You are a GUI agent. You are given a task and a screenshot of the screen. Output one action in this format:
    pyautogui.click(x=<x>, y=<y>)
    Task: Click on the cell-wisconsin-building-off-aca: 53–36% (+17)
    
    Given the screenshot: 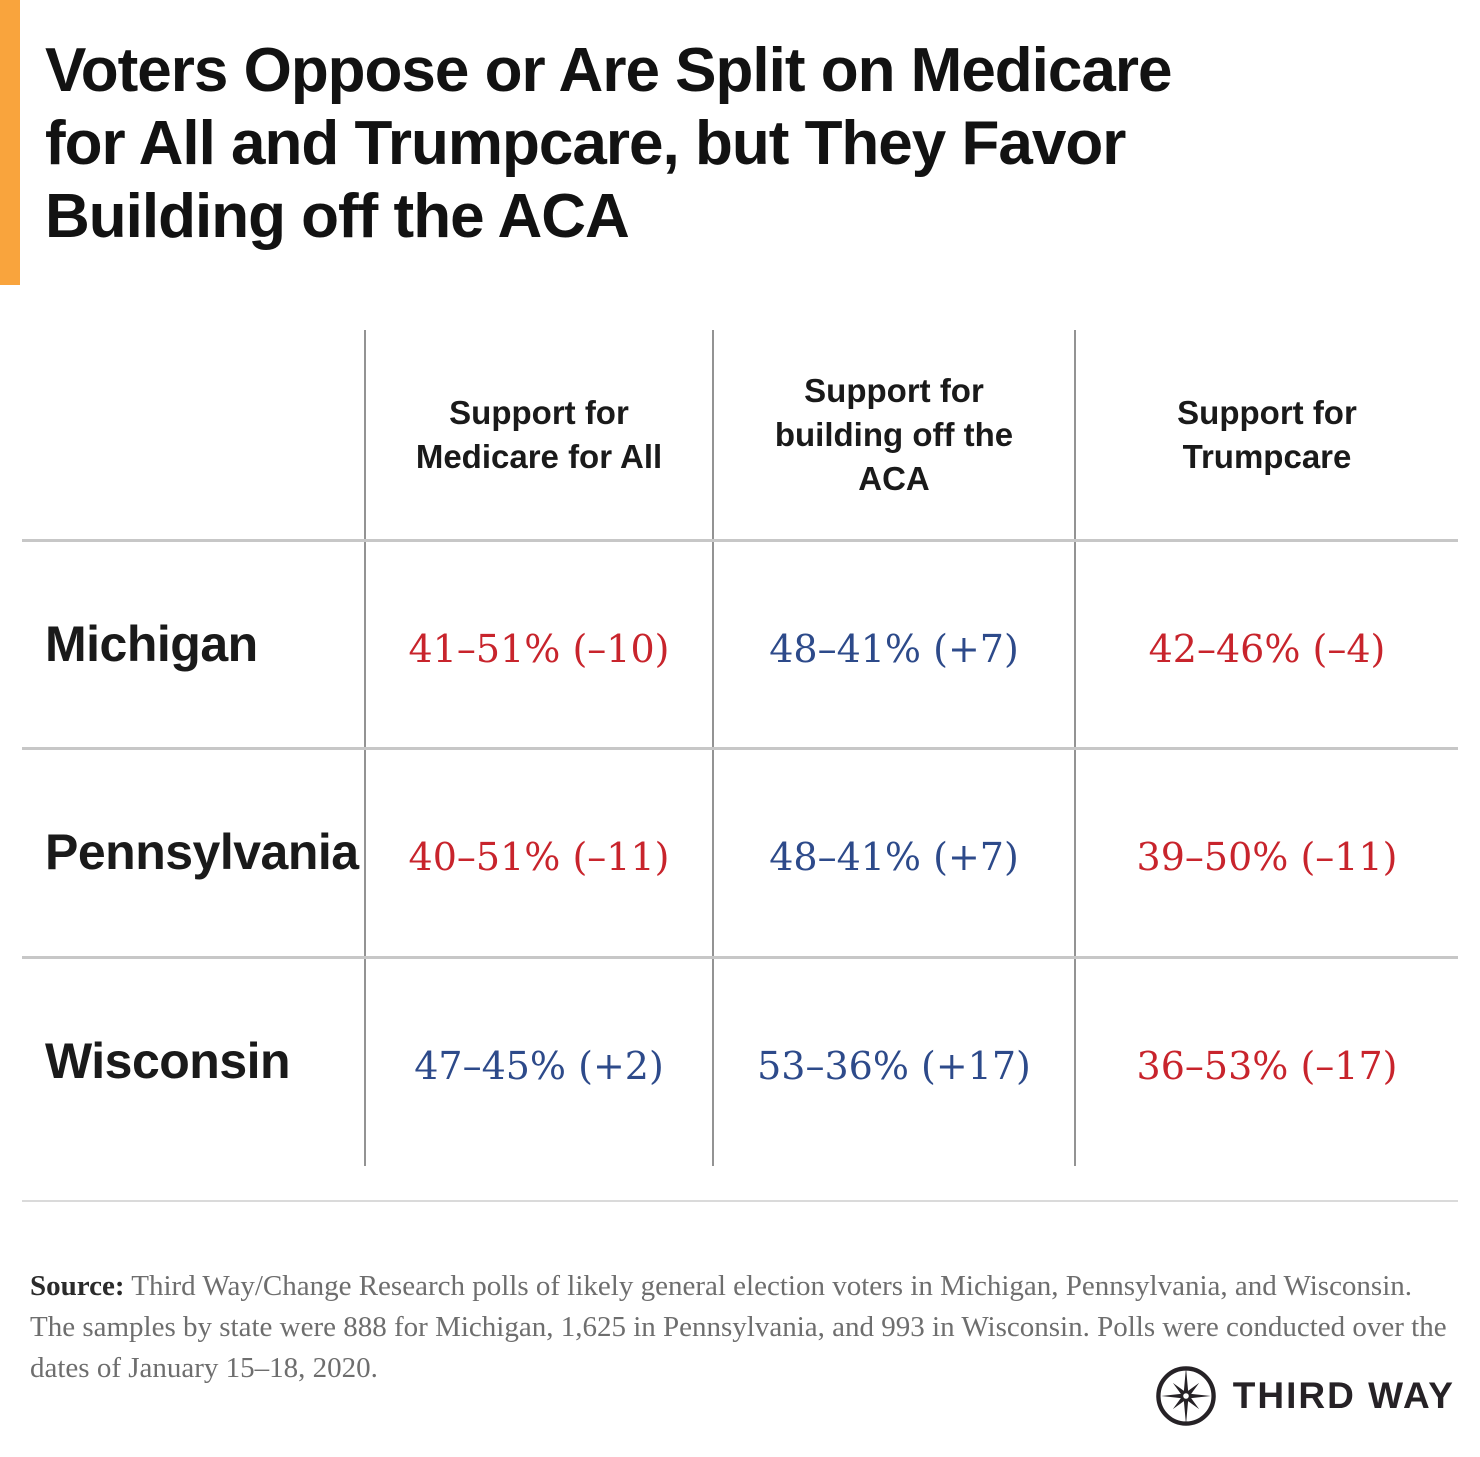 What is the action you would take?
    pyautogui.click(x=894, y=1066)
    